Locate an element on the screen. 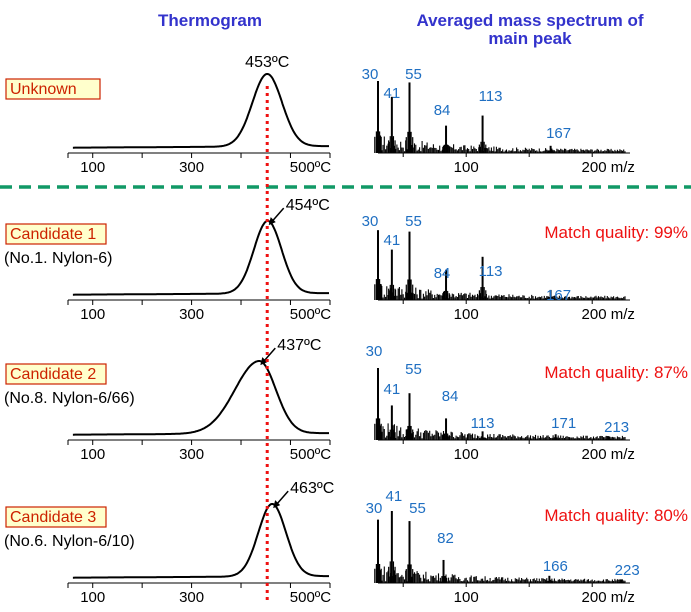 This screenshot has height=612, width=691. sample-subtitle: (No.8. Nylon-6/66) is located at coordinates (69, 398).